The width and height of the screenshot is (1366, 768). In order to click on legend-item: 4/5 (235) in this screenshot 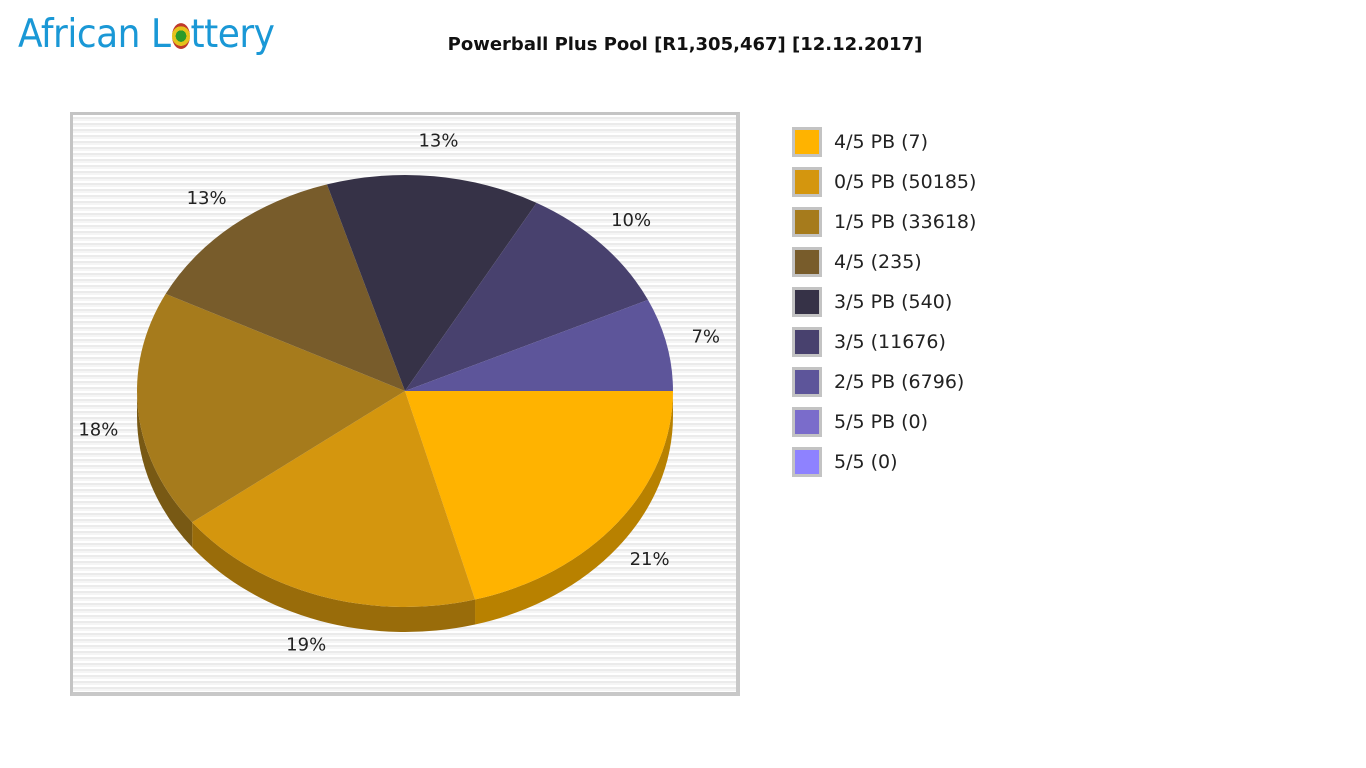, I will do `click(884, 262)`.